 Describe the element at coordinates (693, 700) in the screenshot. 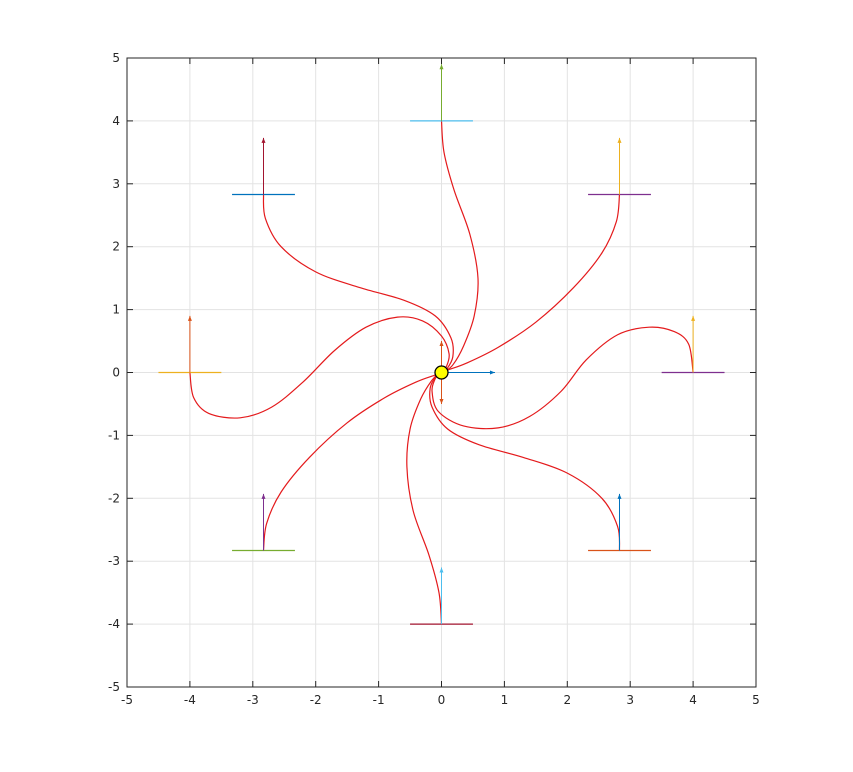

I see `x-tick-label: 4` at that location.